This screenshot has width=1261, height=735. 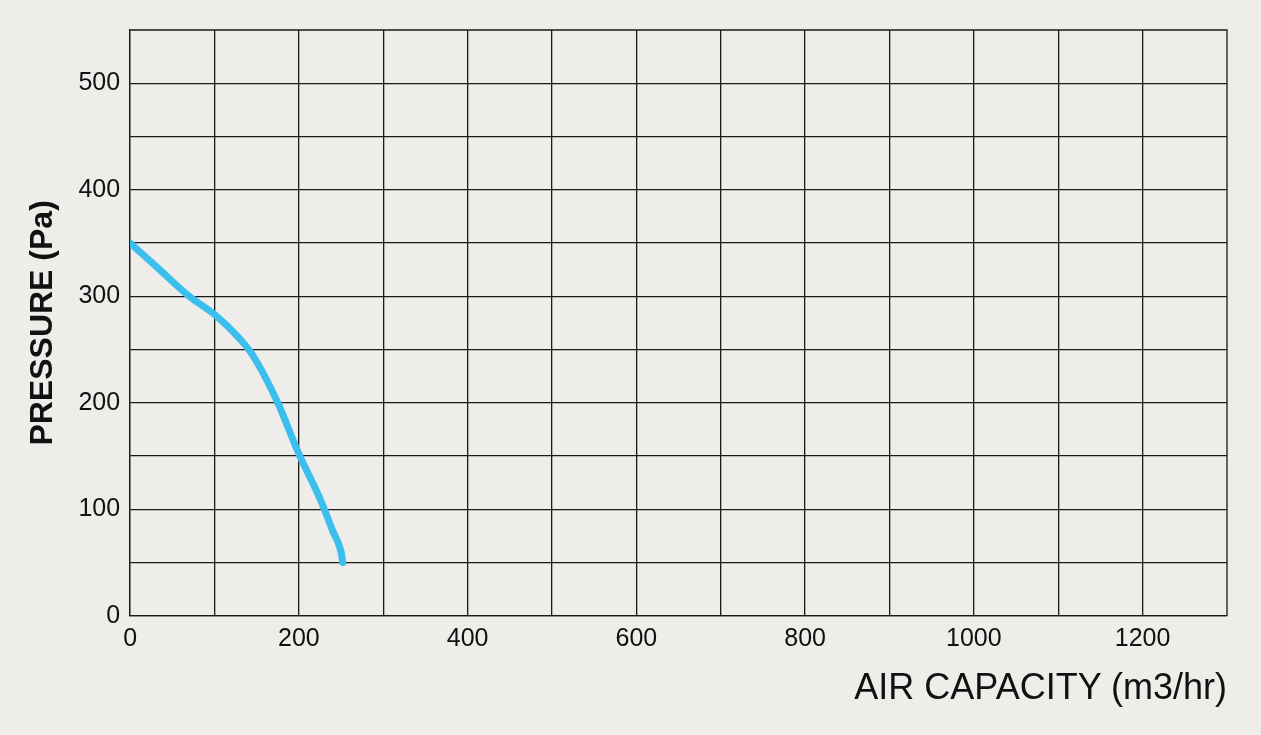 What do you see at coordinates (99, 81) in the screenshot?
I see `y-tick-label: 500` at bounding box center [99, 81].